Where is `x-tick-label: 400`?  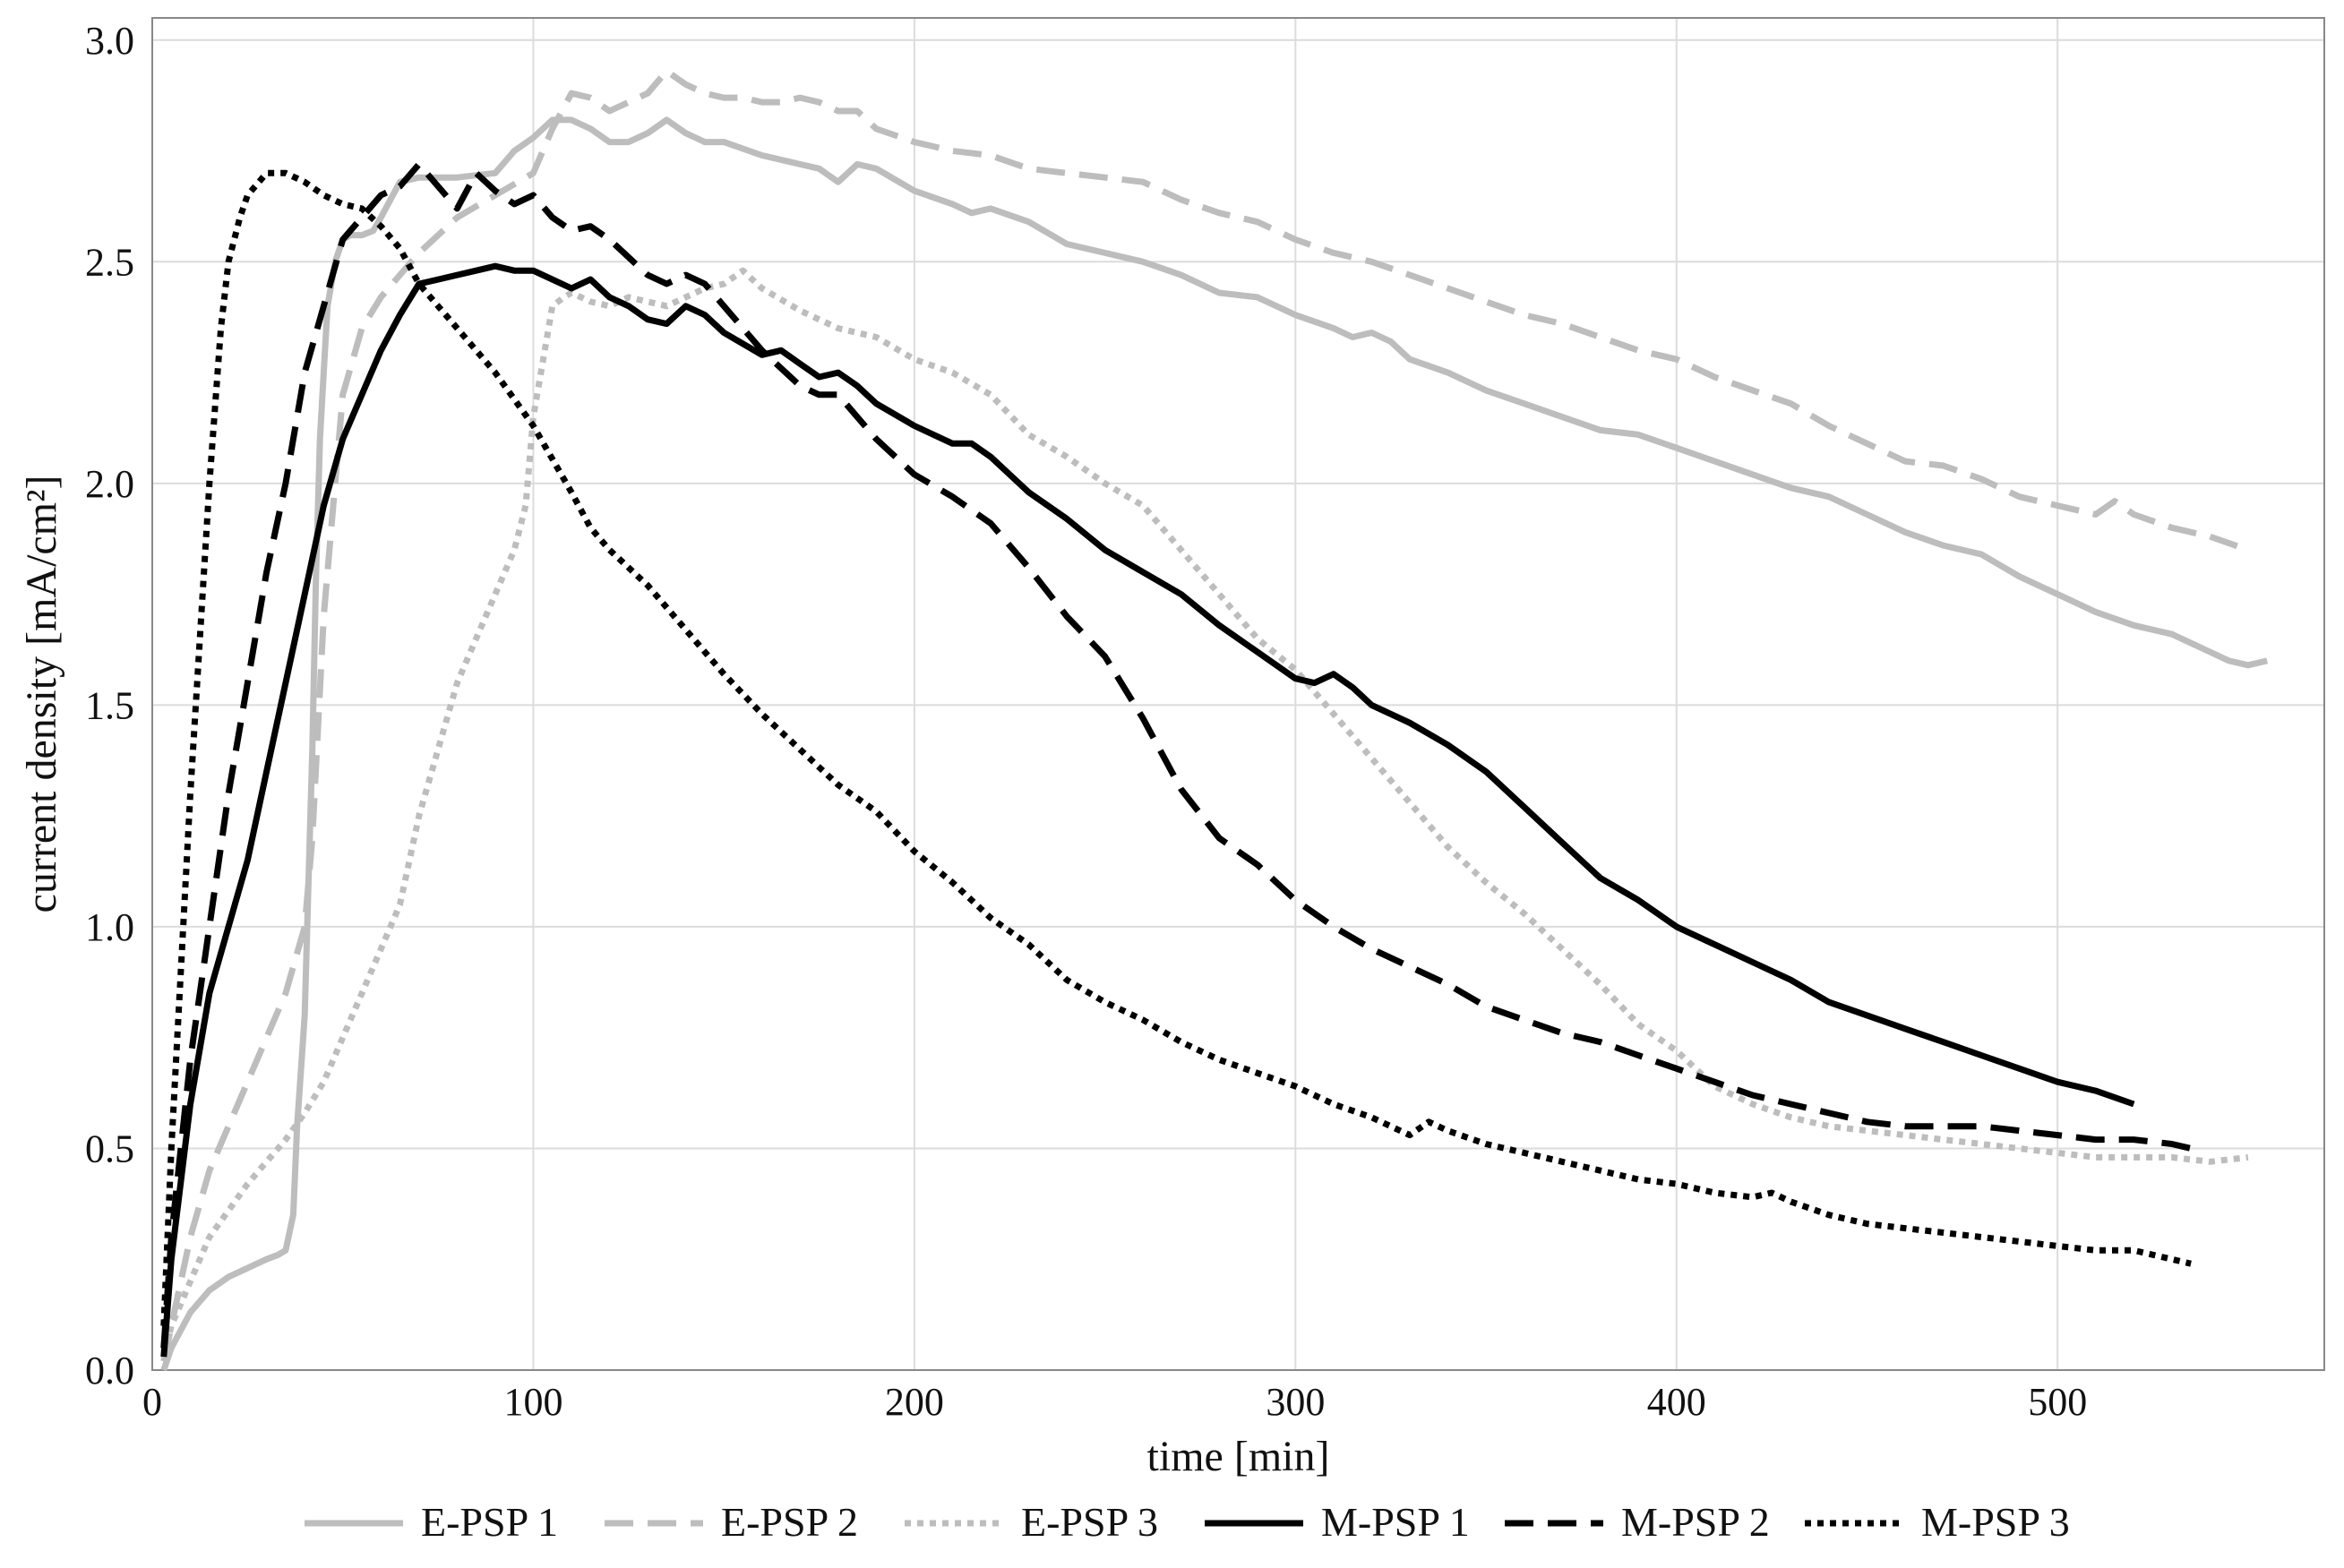 x-tick-label: 400 is located at coordinates (1676, 1402).